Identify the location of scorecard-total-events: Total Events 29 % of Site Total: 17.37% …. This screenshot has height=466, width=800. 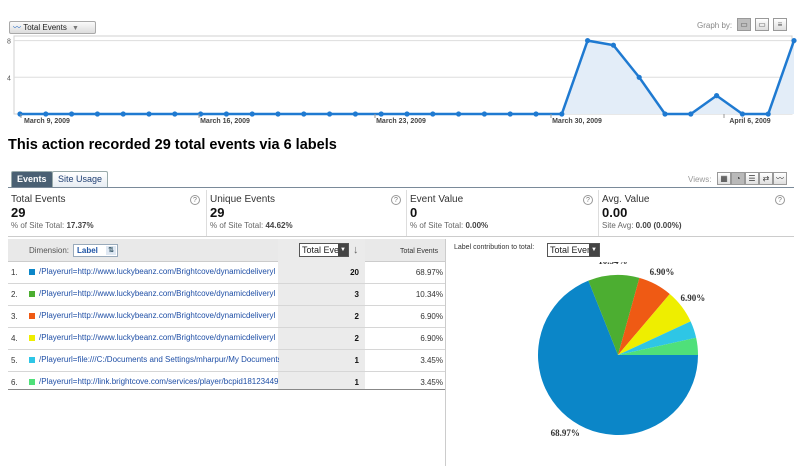
(107, 213).